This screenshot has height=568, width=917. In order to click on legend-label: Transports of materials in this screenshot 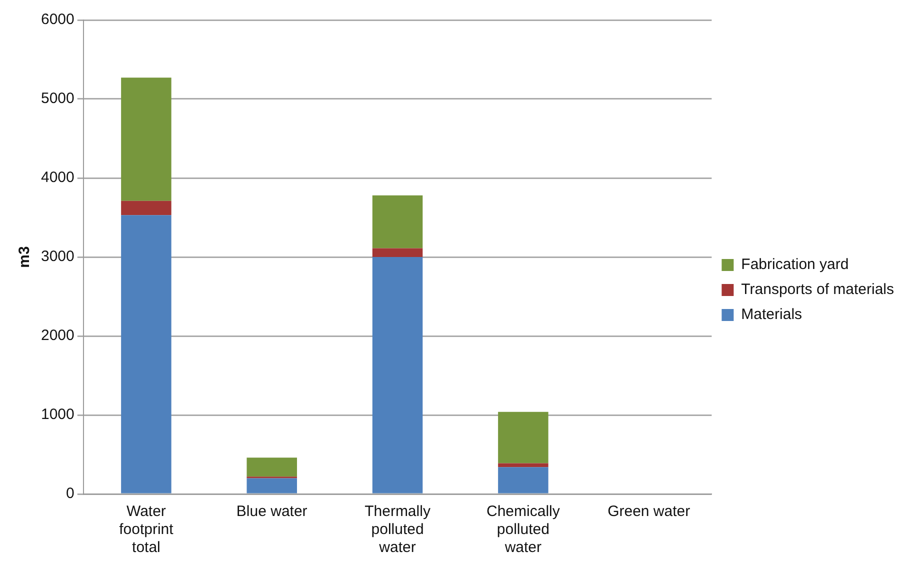, I will do `click(817, 289)`.